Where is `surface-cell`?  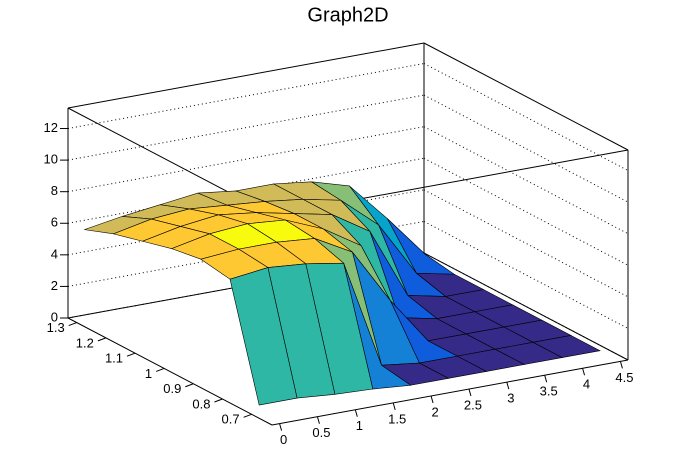 surface-cell is located at coordinates (263, 336).